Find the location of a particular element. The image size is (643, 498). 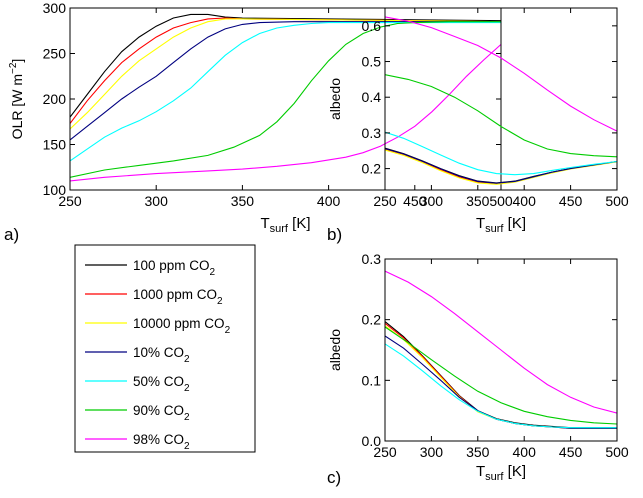

series-line-b-s5 is located at coordinates (501, 153).